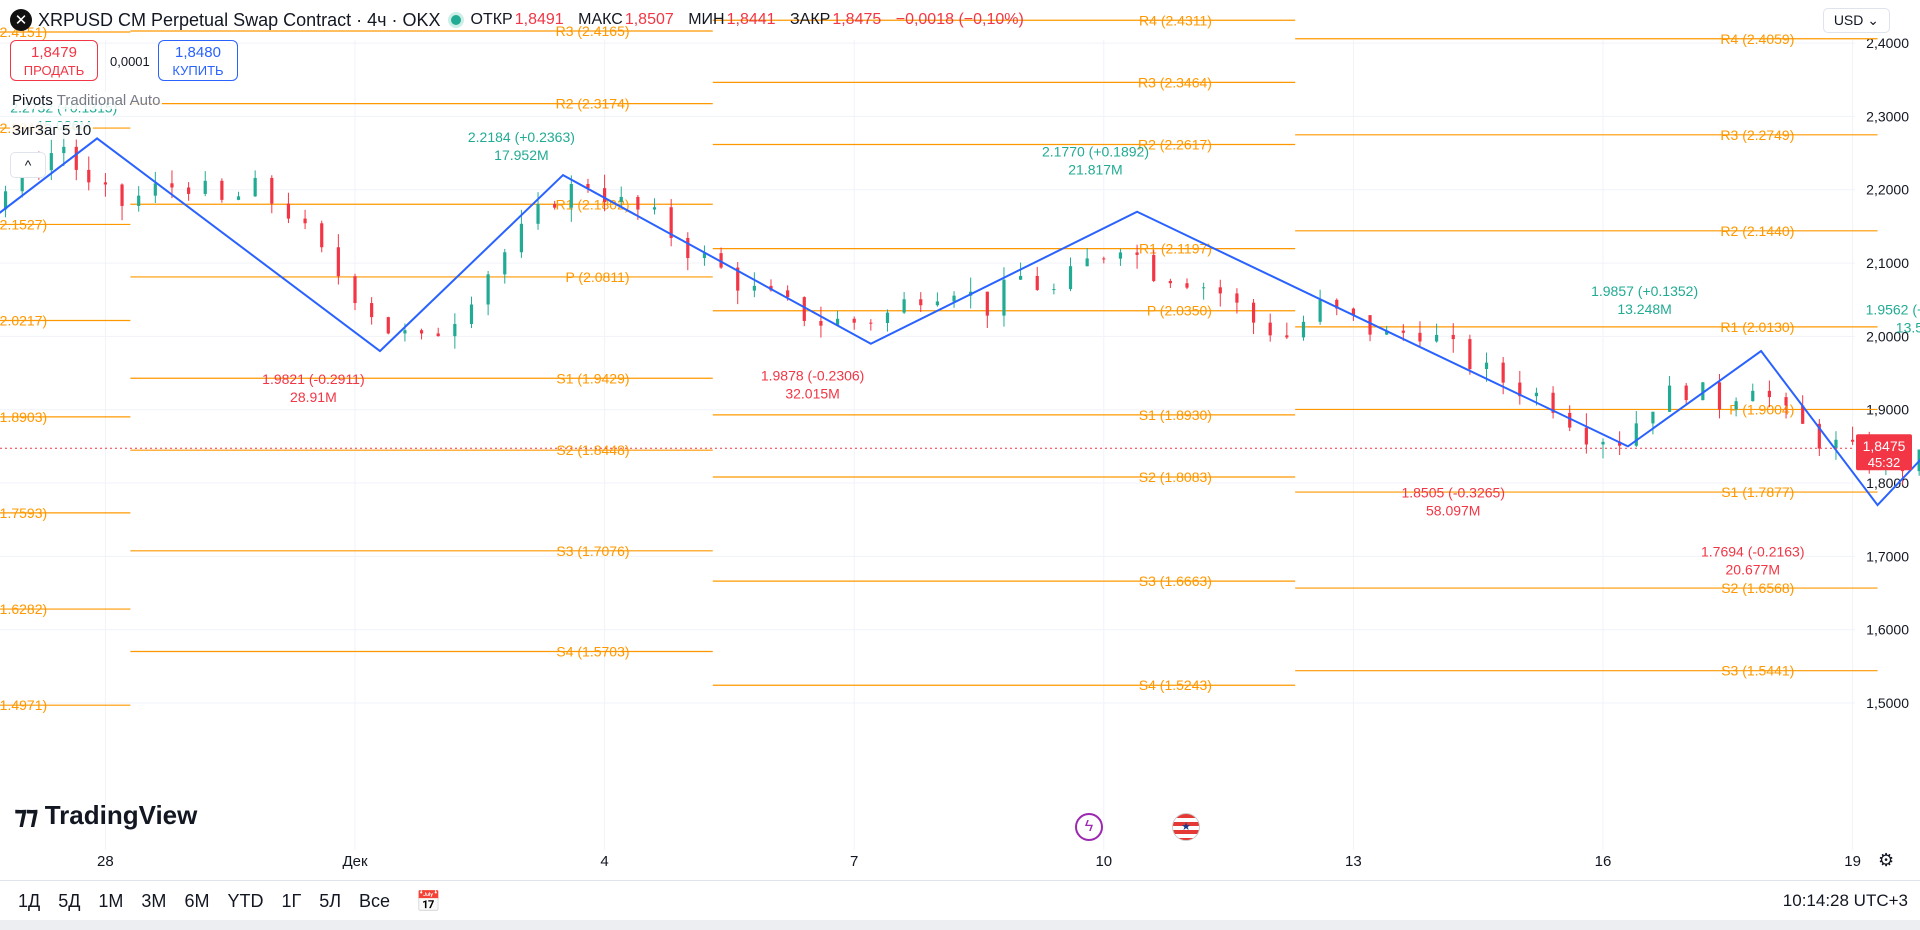 The image size is (1920, 930). What do you see at coordinates (600, 19) in the screenshot?
I see `high-label: МАКС` at bounding box center [600, 19].